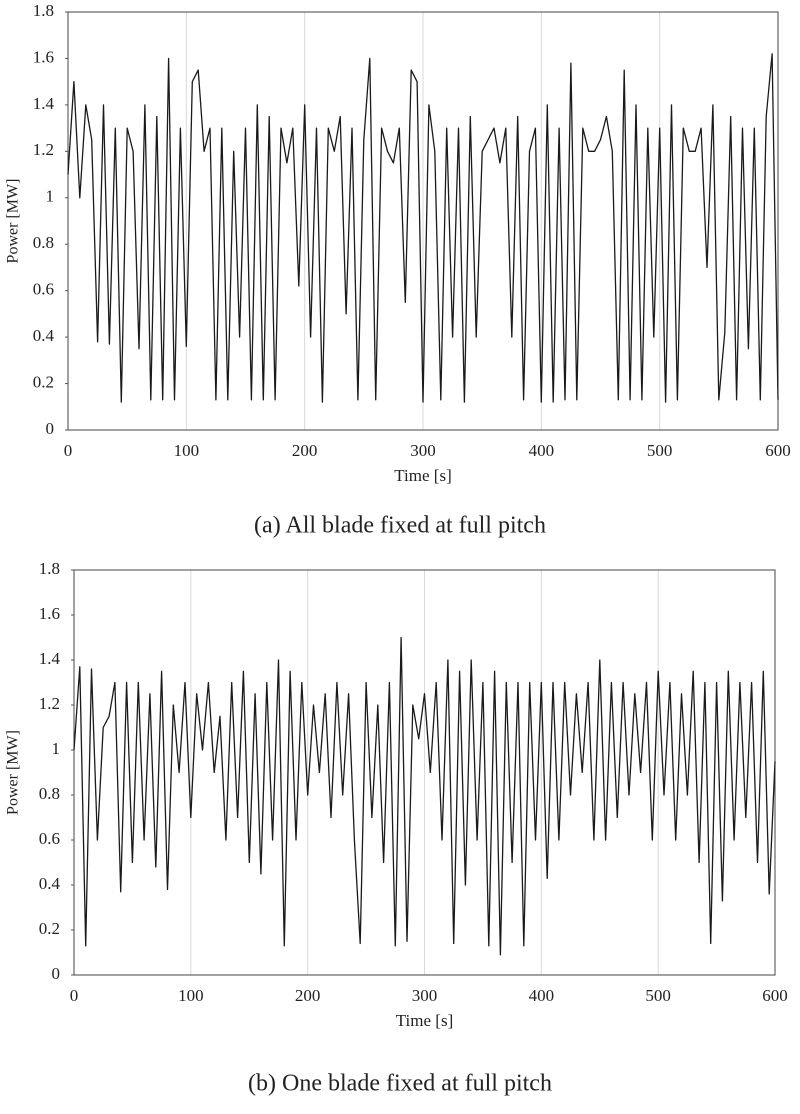 This screenshot has height=1114, width=800. Describe the element at coordinates (400, 1084) in the screenshot. I see `caption: (b) One blade fixed at full pitch` at that location.